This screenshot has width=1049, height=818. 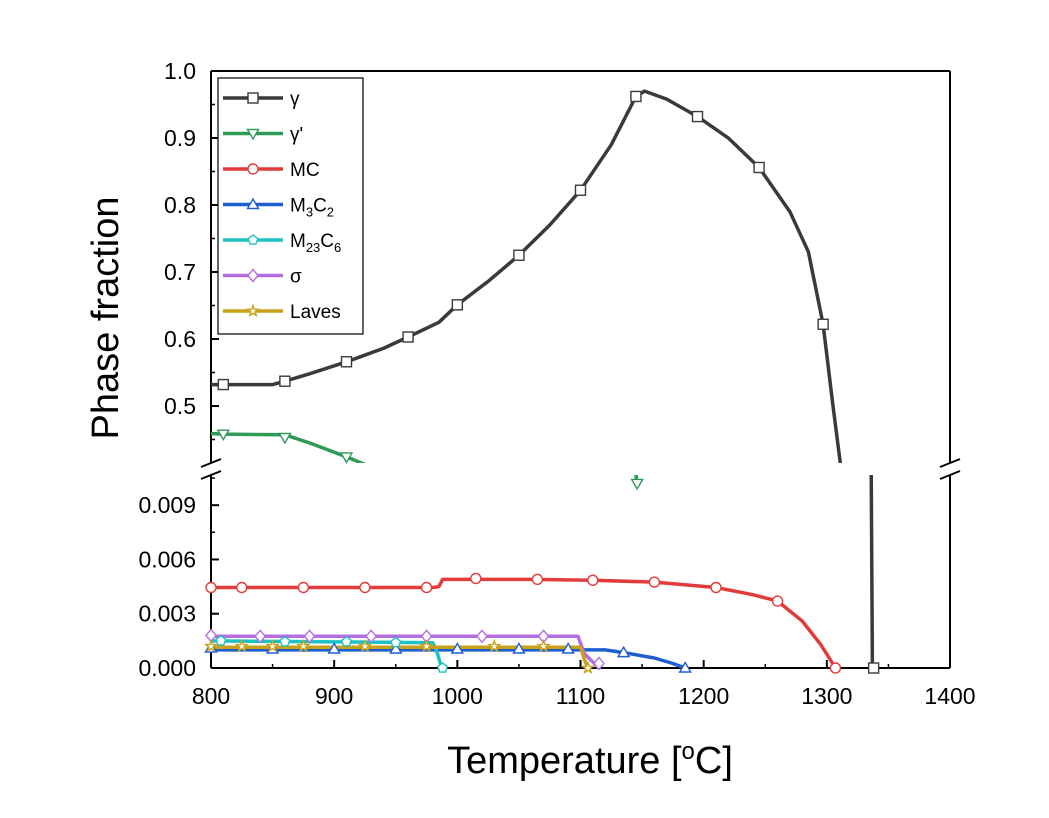 I want to click on x-tick-label: 900, so click(x=334, y=696).